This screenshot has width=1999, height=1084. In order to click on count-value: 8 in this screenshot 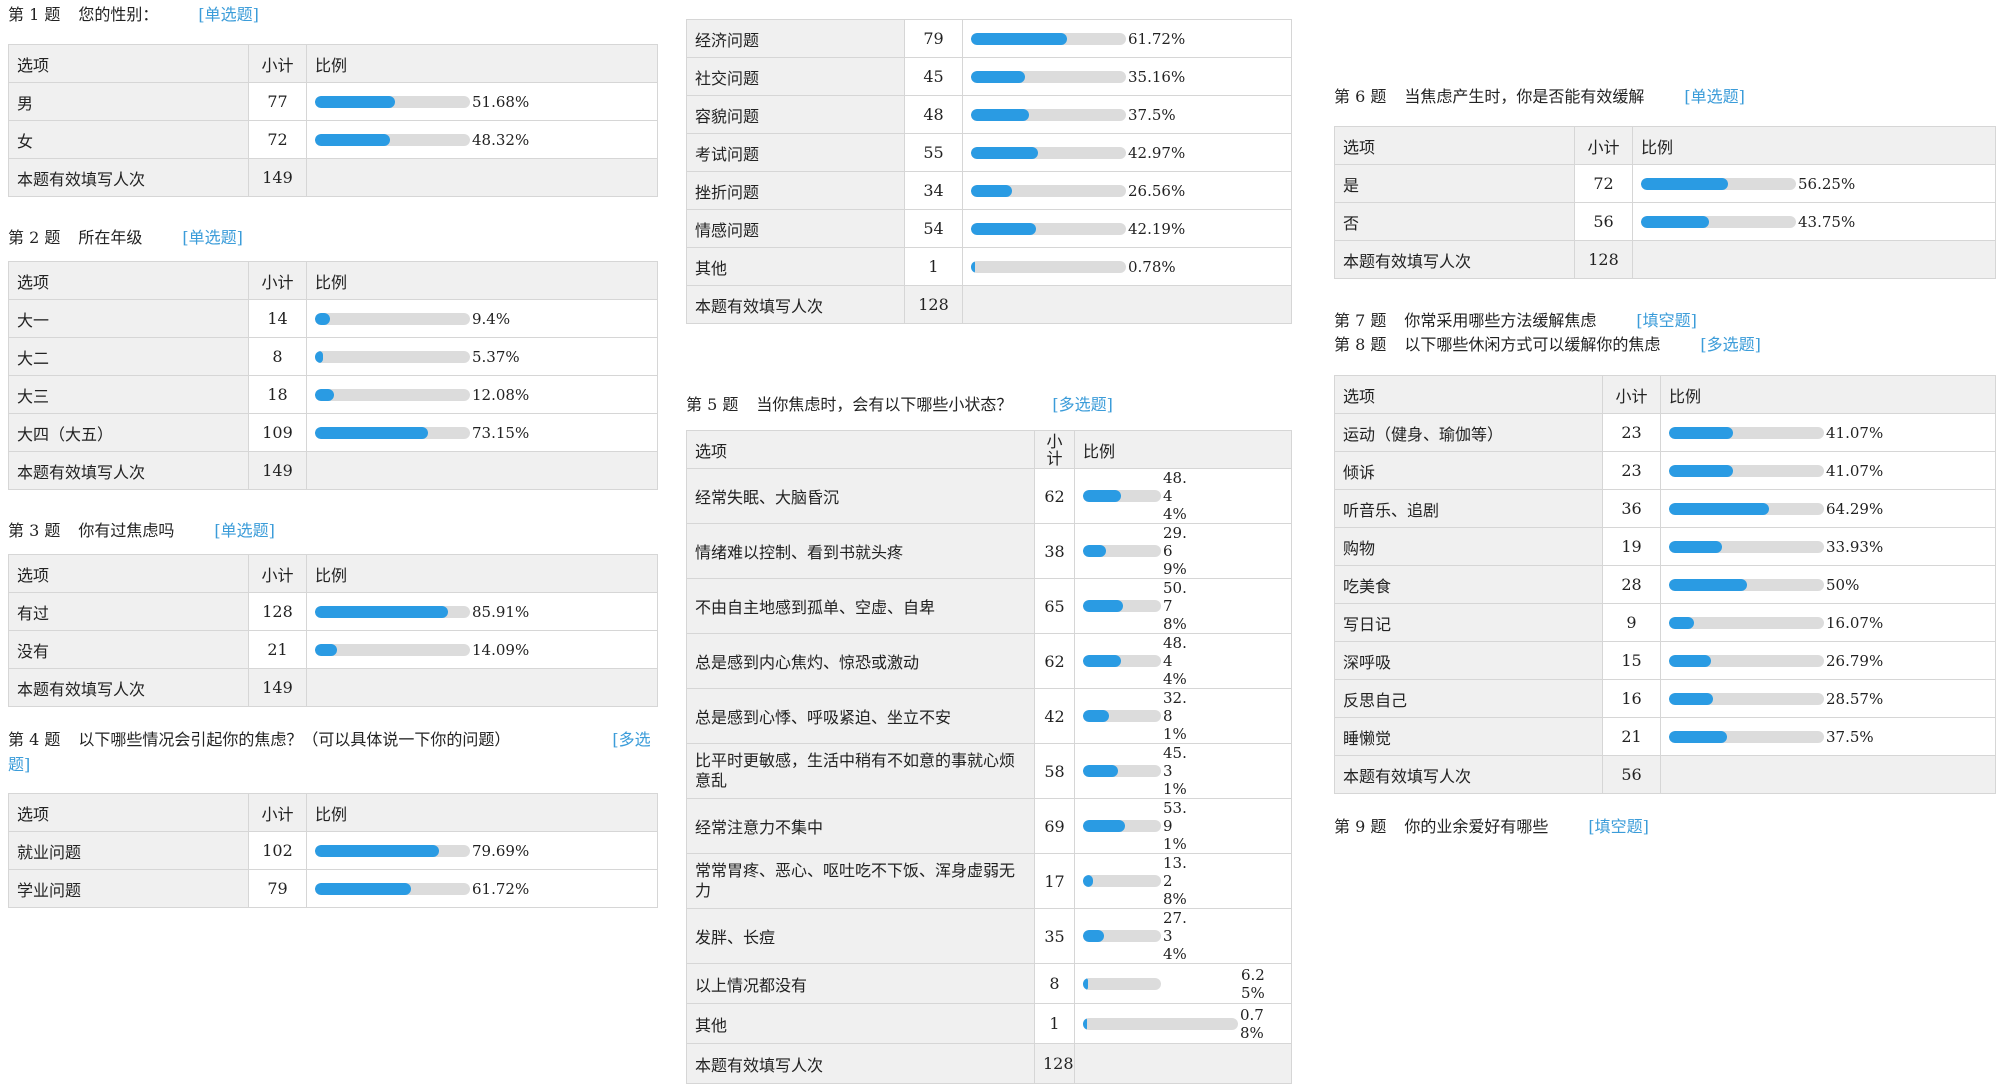, I will do `click(1054, 983)`.